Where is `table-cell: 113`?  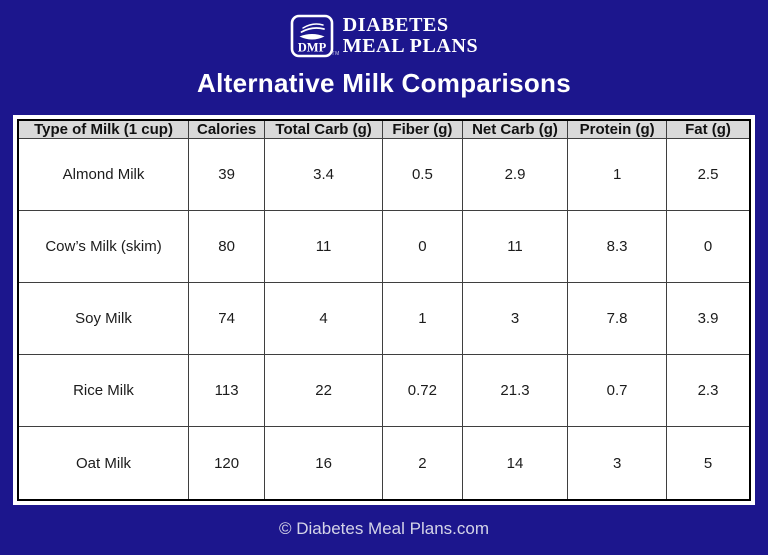
table-cell: 113 is located at coordinates (227, 390).